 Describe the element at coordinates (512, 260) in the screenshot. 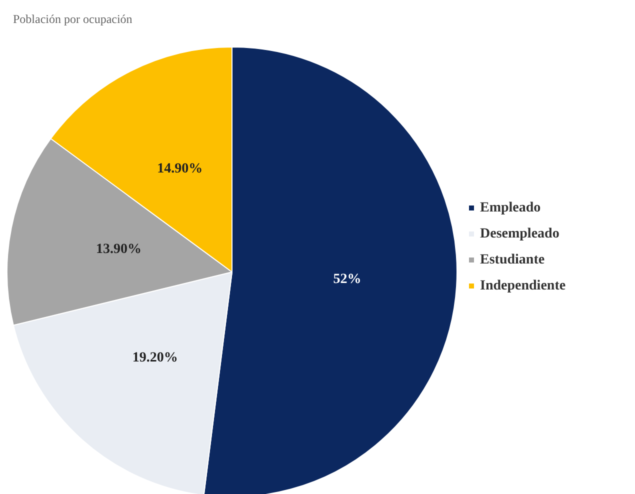

I see `legend-label: Estudiante` at that location.